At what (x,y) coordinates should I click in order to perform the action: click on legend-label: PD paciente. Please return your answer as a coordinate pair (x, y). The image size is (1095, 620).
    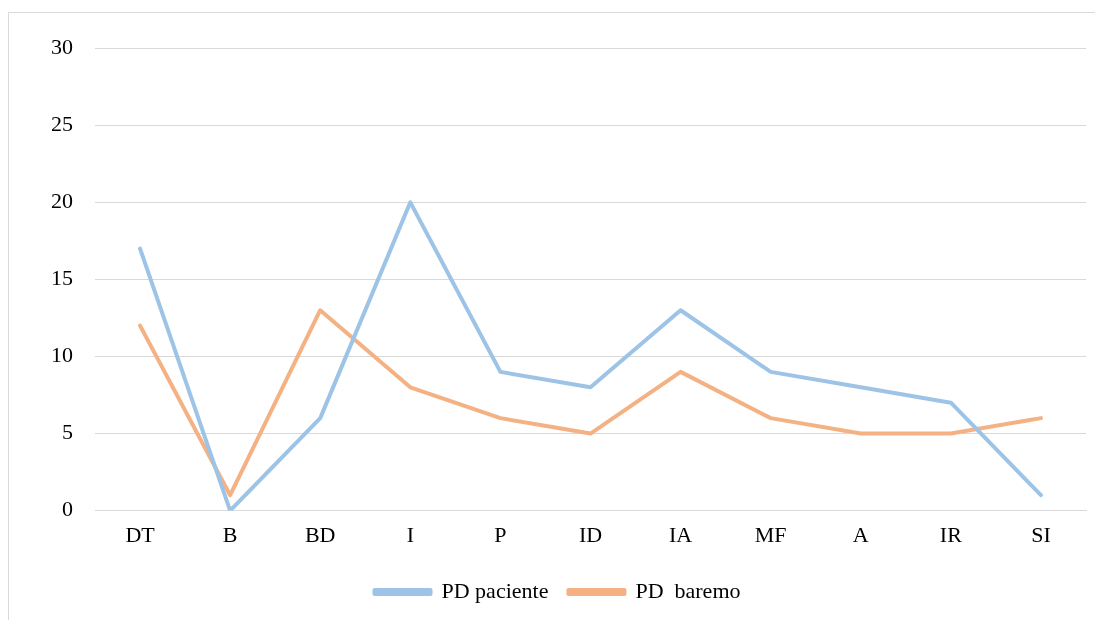
    Looking at the image, I should click on (495, 590).